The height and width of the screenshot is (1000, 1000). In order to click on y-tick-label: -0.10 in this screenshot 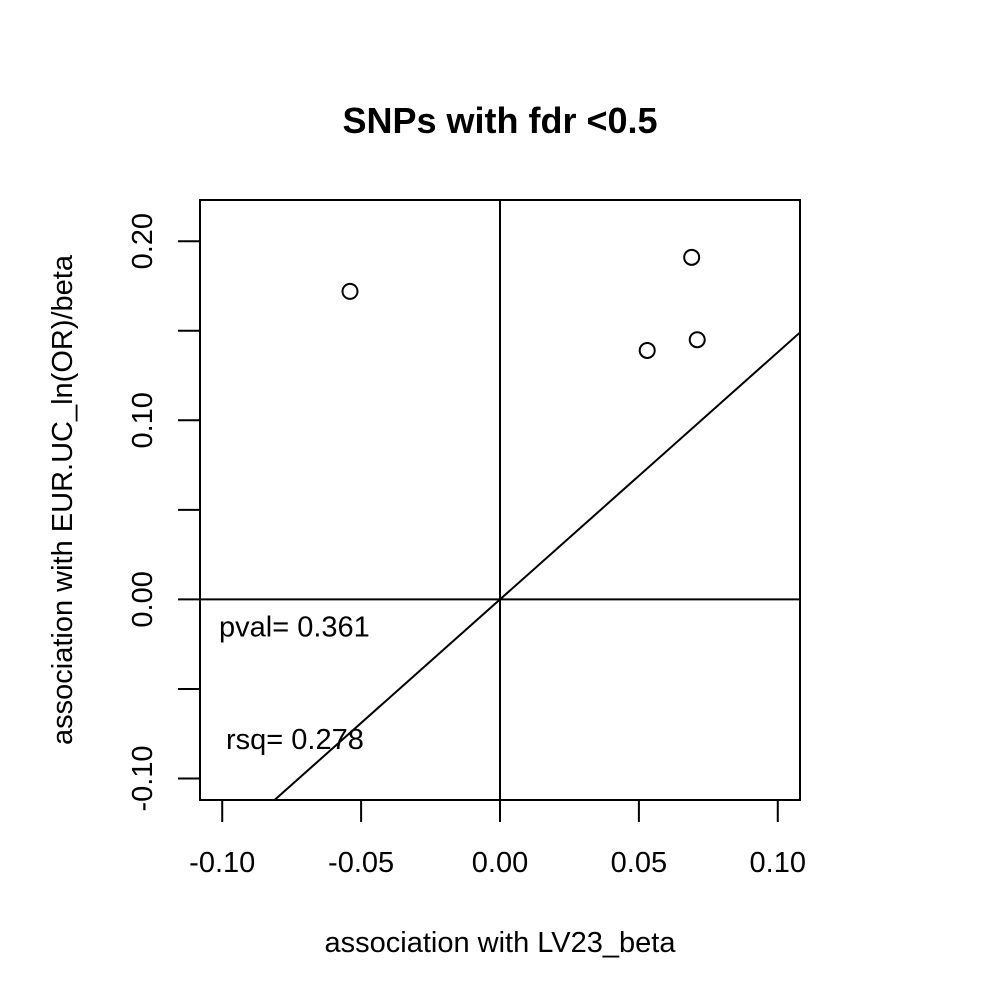, I will do `click(143, 778)`.